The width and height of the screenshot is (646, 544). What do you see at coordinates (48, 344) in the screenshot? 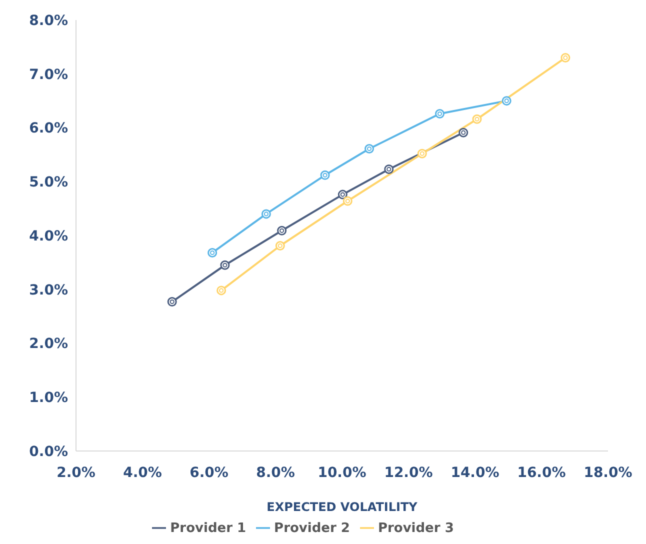
I see `y-tick-label: 2.0%` at bounding box center [48, 344].